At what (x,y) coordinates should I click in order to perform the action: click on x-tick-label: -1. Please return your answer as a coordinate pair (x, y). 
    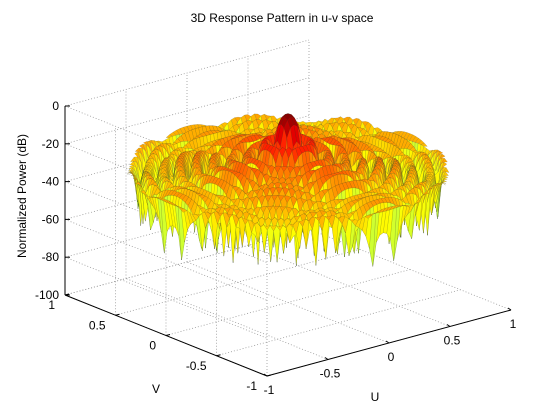
    Looking at the image, I should click on (269, 390).